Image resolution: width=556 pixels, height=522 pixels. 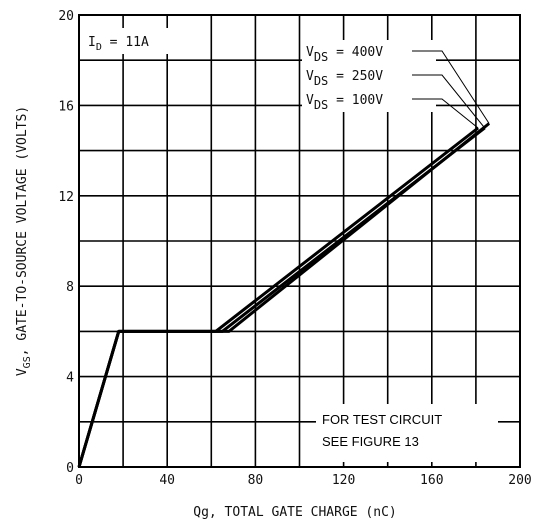 I want to click on condition-background, so click(x=130, y=41).